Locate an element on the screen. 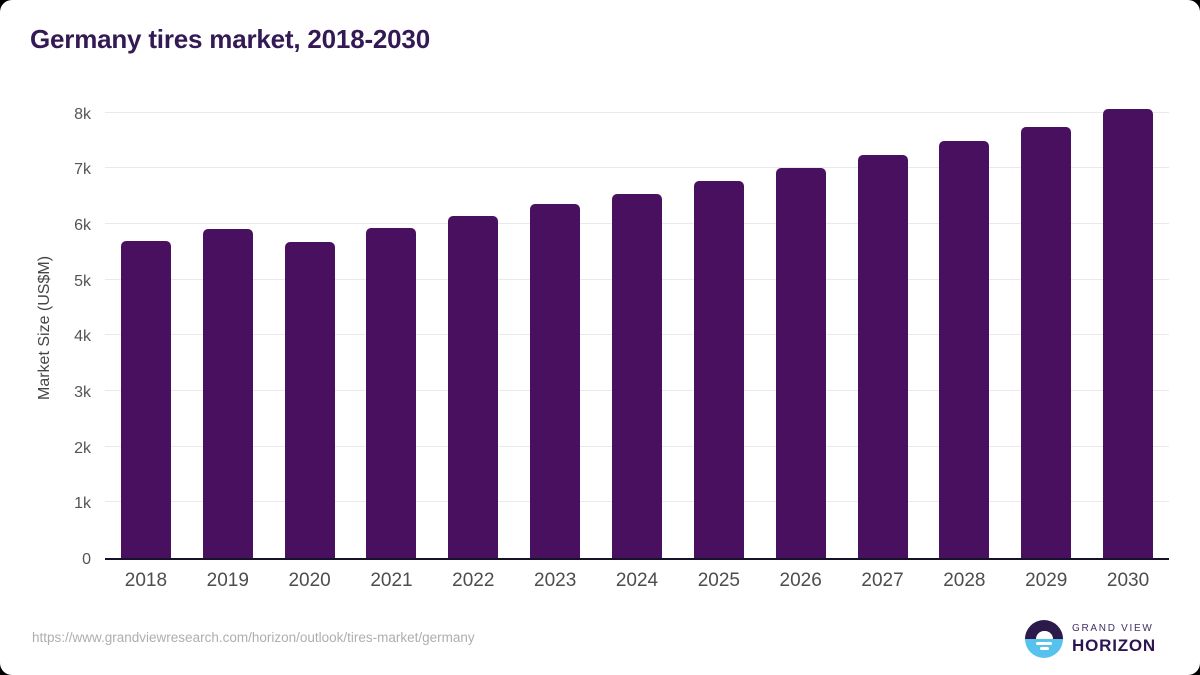 Image resolution: width=1200 pixels, height=675 pixels. y-tick-4k: 4k is located at coordinates (82, 337).